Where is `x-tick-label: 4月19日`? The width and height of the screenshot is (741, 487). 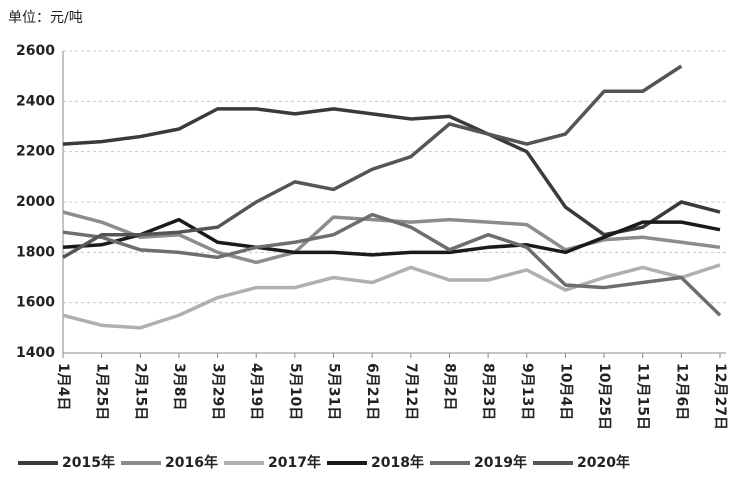 x-tick-label: 4月19日 is located at coordinates (256, 391).